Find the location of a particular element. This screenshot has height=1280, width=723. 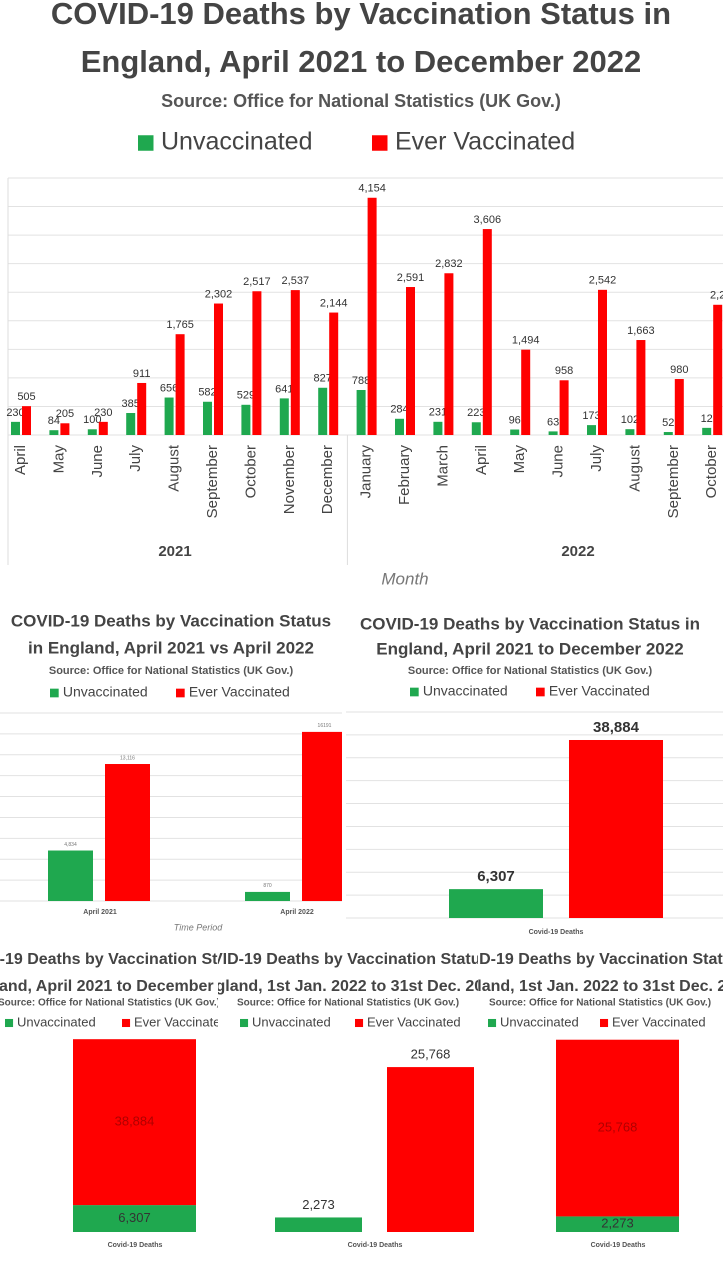

value-label: 16191 is located at coordinates (325, 726).